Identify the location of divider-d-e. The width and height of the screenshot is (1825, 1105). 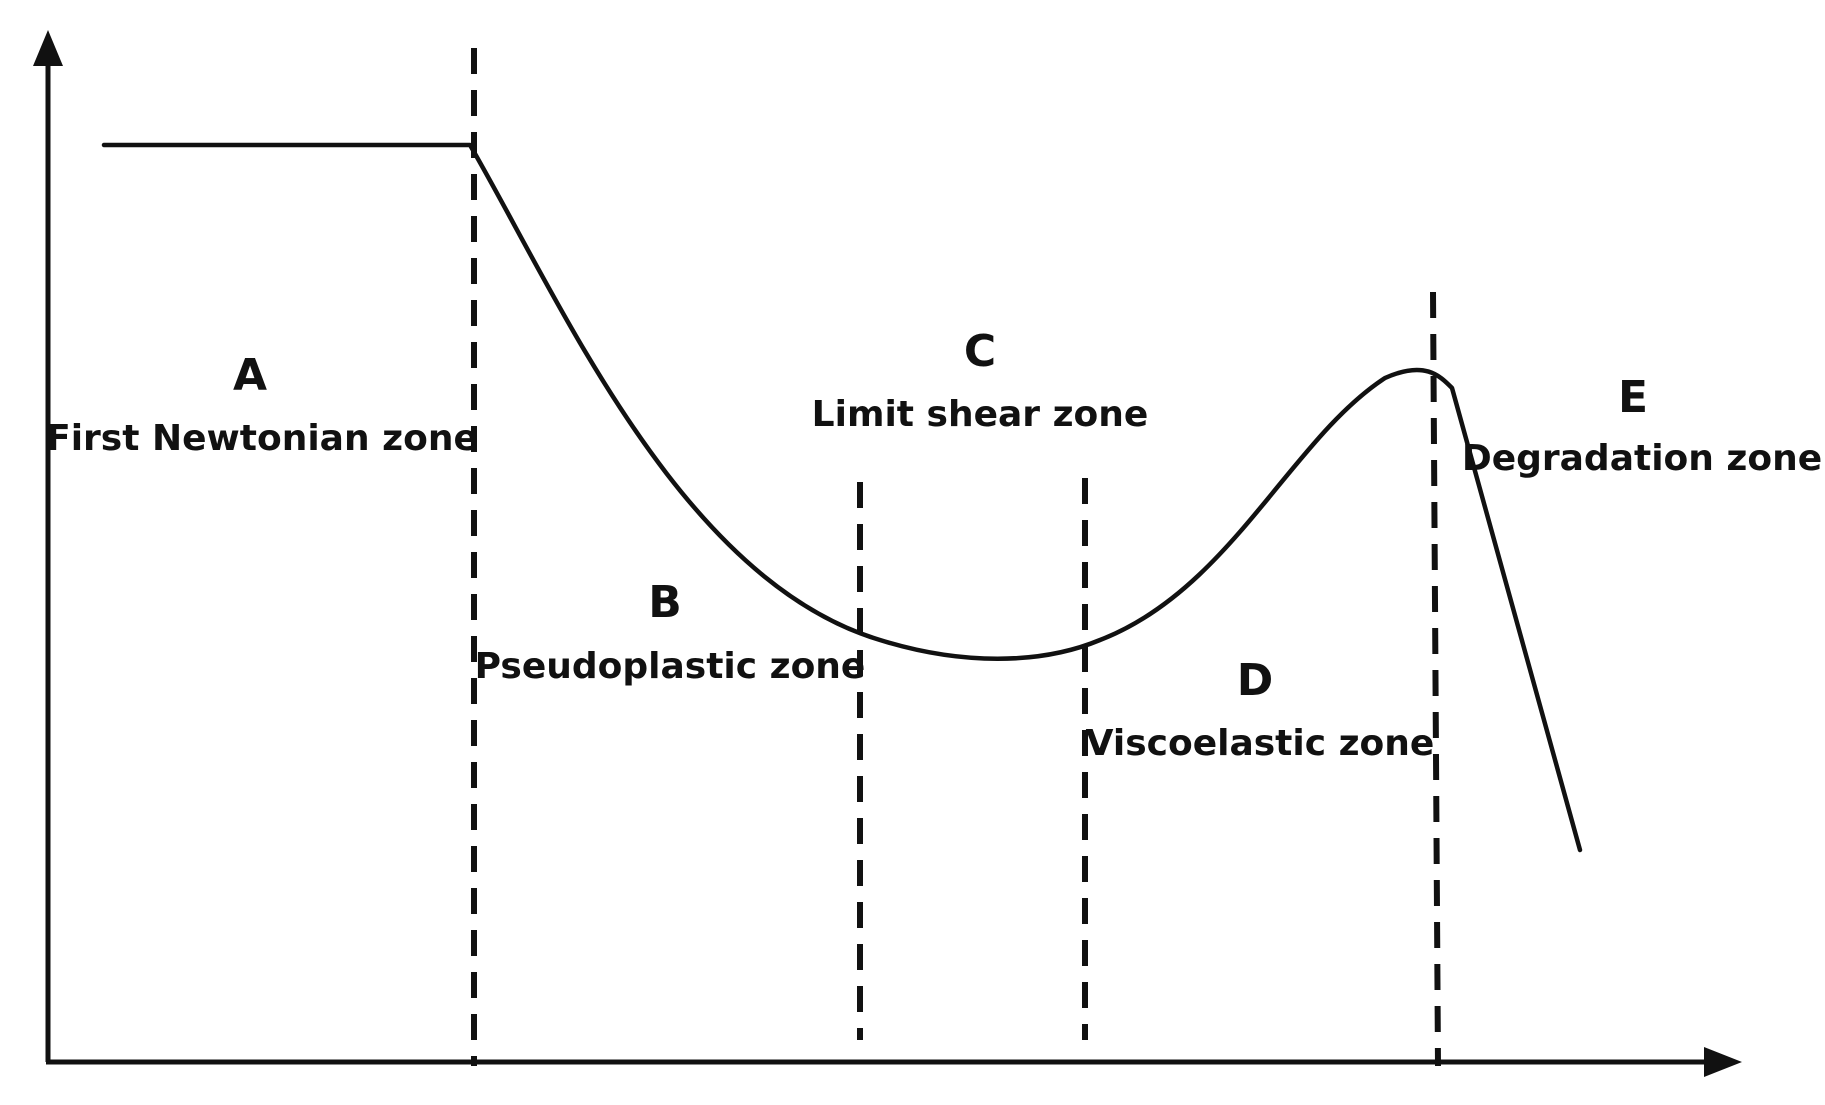
(1435, 679).